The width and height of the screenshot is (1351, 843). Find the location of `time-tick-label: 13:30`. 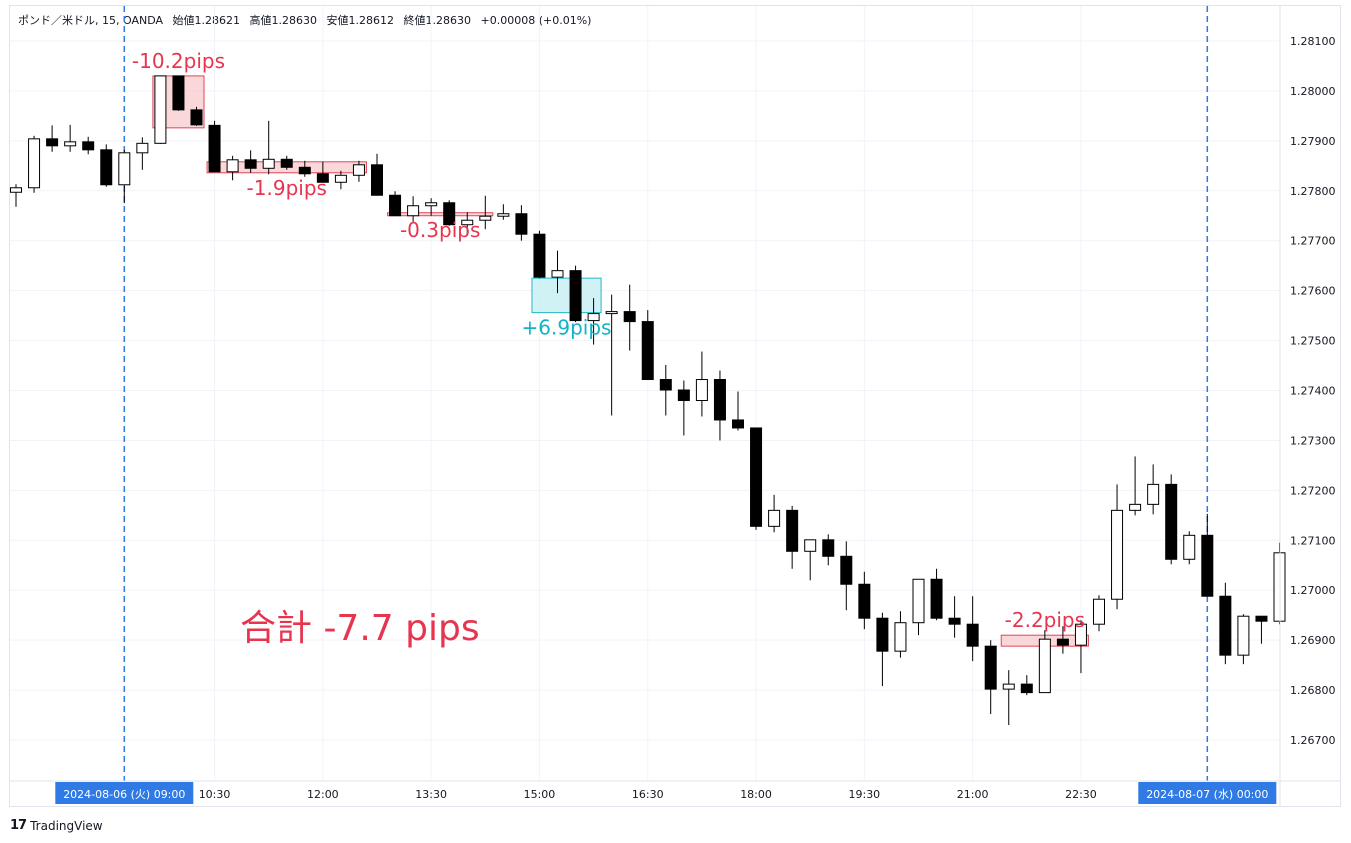

time-tick-label: 13:30 is located at coordinates (431, 794).